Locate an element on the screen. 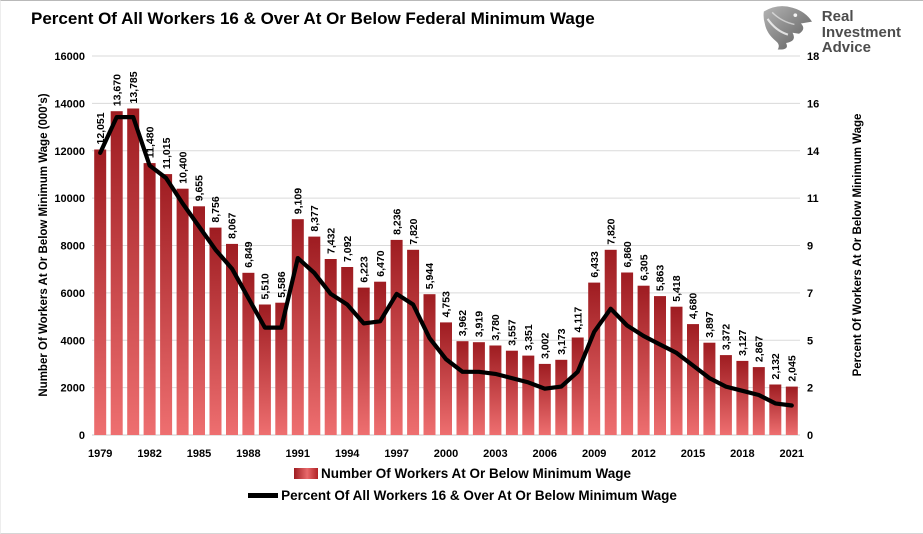 This screenshot has height=534, width=923. bar-2017 is located at coordinates (725, 395).